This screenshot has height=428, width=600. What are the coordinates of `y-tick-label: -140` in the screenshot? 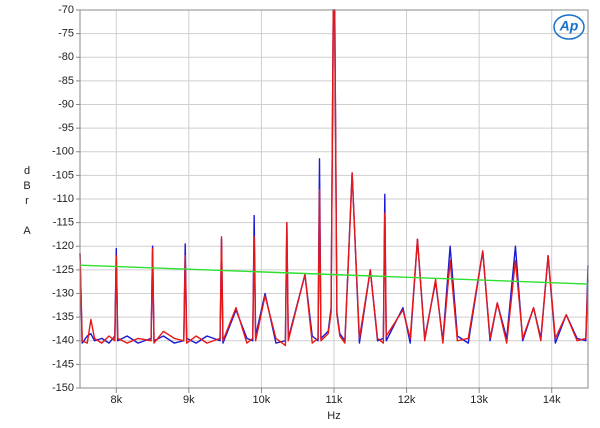 It's located at (63, 341).